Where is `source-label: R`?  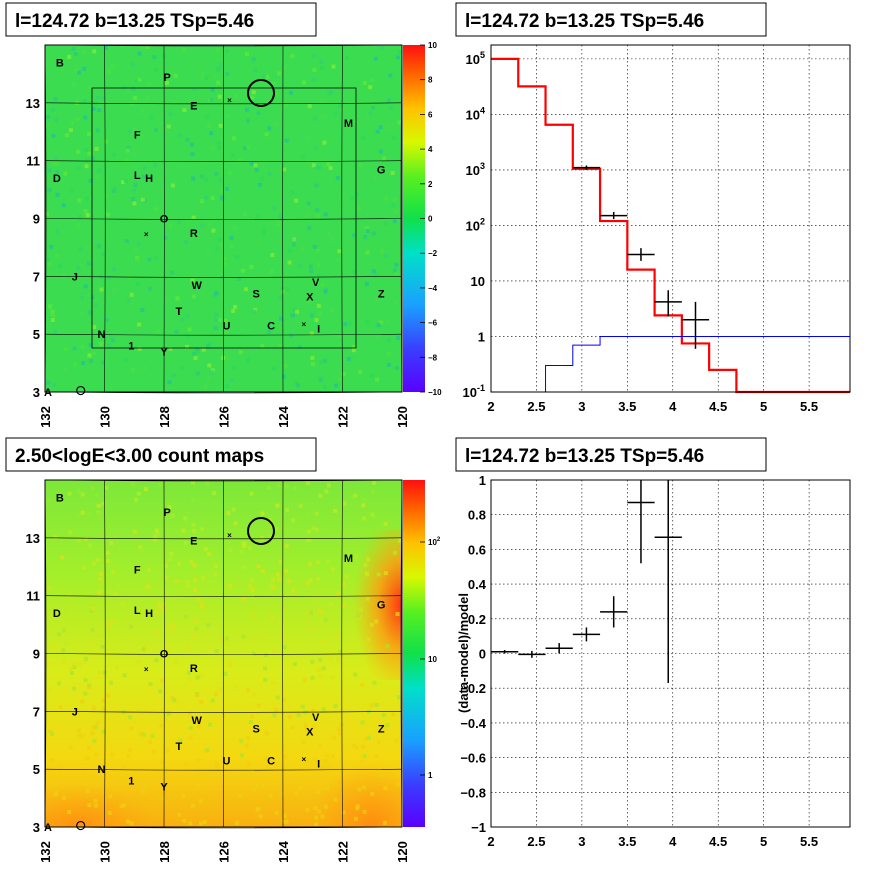 source-label: R is located at coordinates (194, 669).